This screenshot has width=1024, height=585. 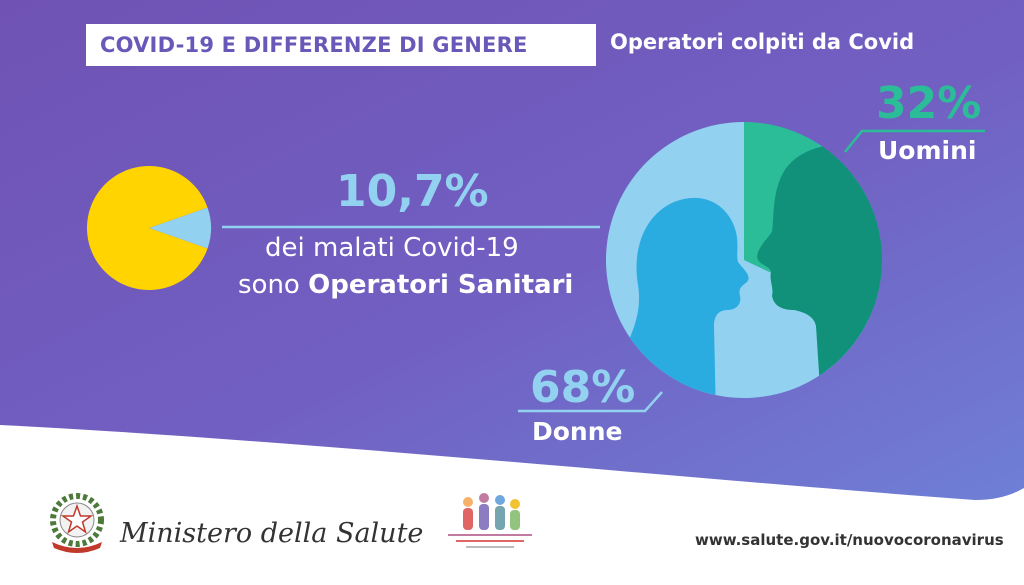 What do you see at coordinates (577, 431) in the screenshot?
I see `women-label: Donne` at bounding box center [577, 431].